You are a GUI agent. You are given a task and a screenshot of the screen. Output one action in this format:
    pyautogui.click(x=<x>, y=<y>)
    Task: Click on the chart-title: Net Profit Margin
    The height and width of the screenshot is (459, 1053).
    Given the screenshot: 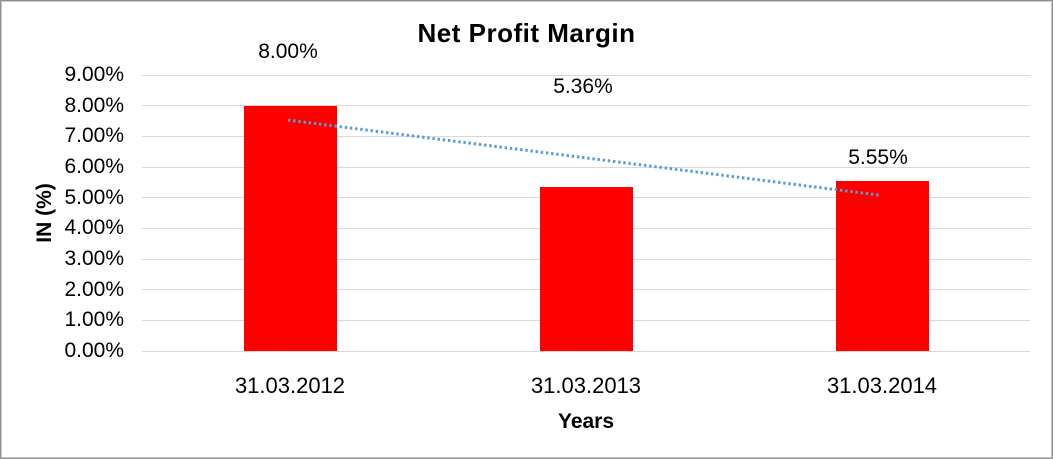 What is the action you would take?
    pyautogui.click(x=526, y=33)
    